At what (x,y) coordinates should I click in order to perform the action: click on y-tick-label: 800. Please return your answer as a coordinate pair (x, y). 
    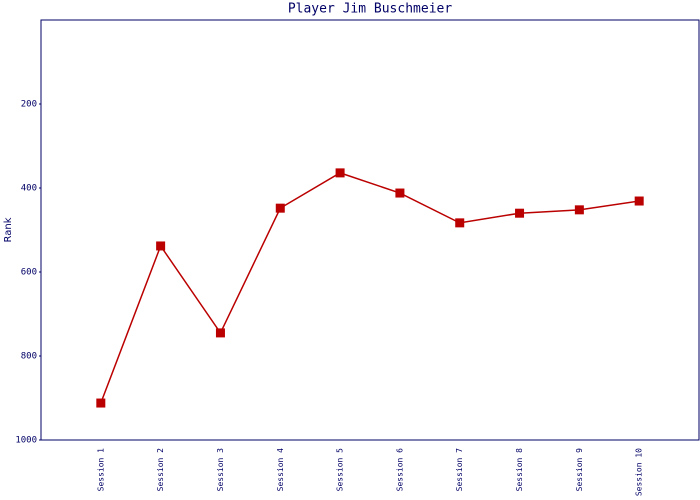
    Looking at the image, I should click on (29, 357).